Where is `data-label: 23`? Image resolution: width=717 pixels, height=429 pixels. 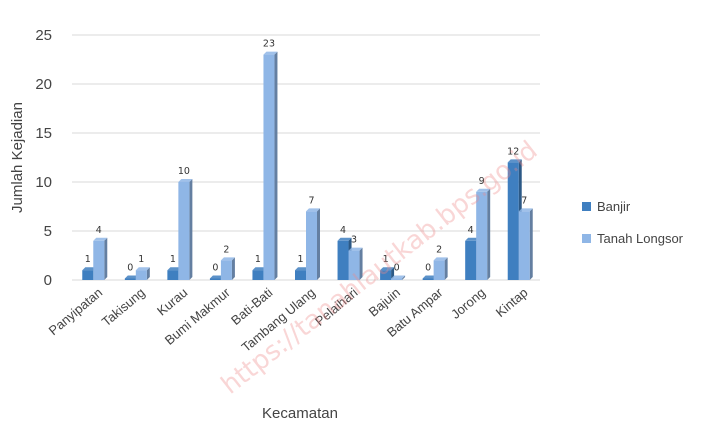
data-label: 23 is located at coordinates (269, 44).